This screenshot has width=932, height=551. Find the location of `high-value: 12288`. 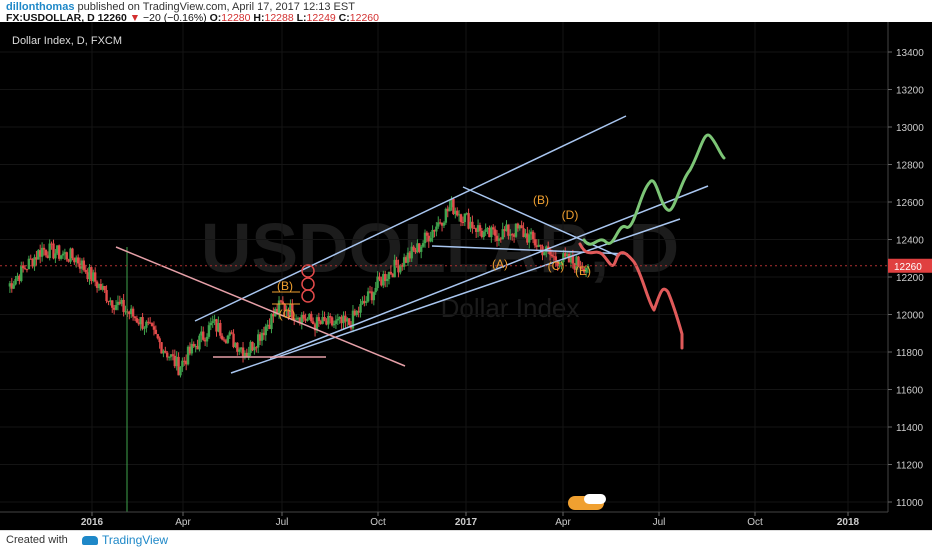

high-value: 12288 is located at coordinates (279, 18).